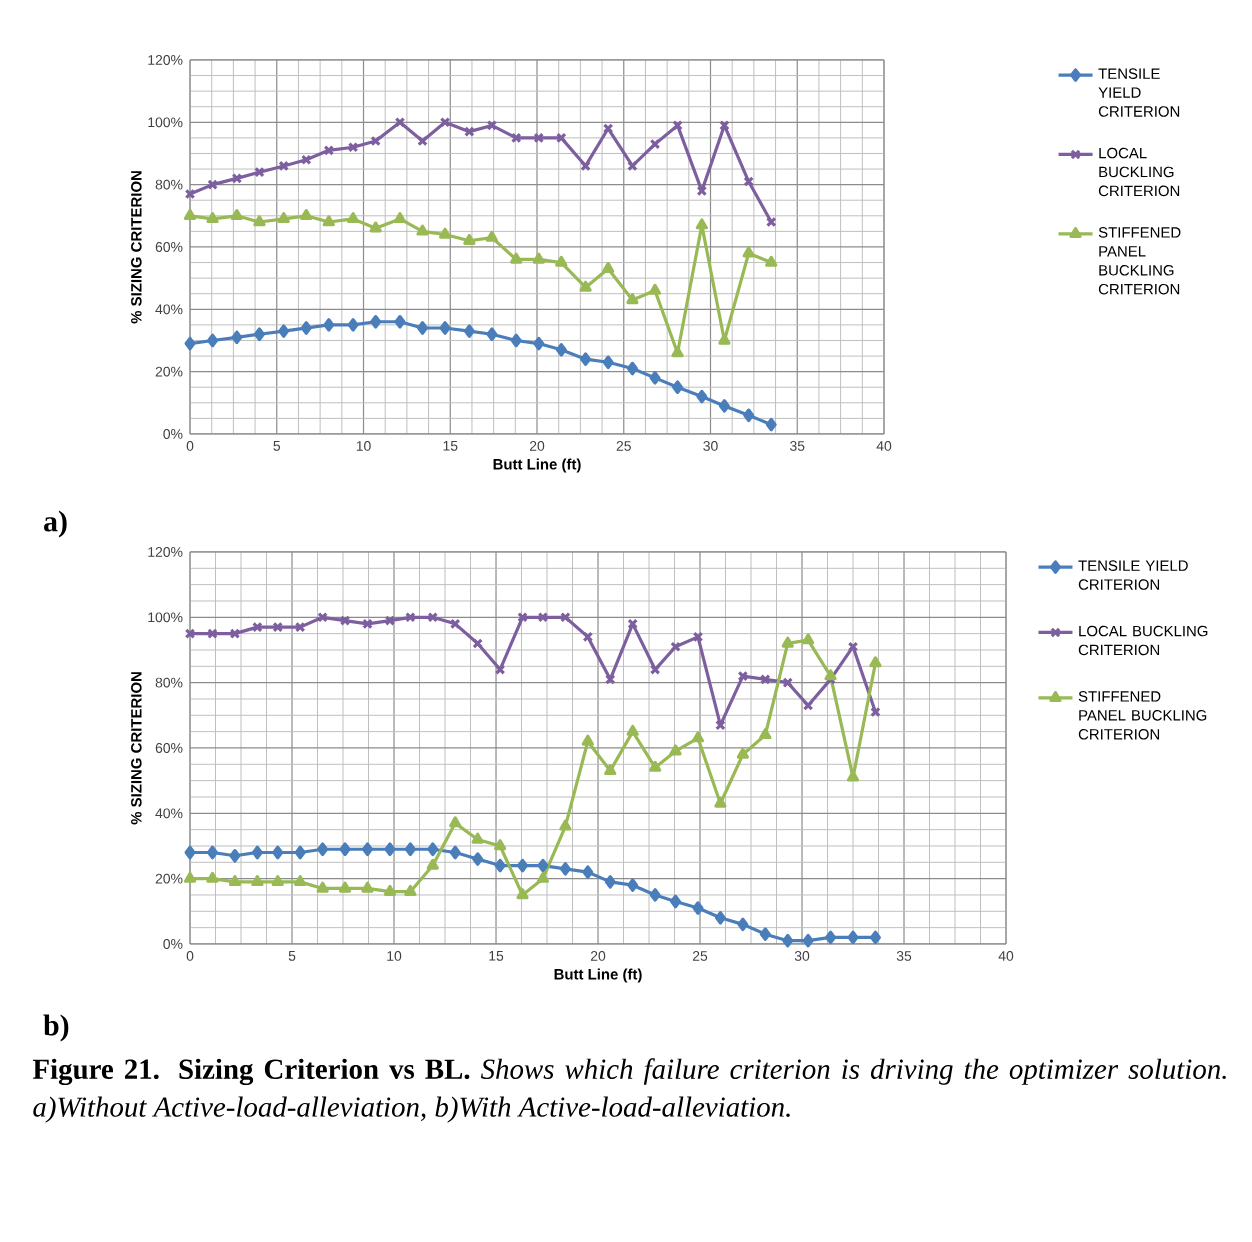 This screenshot has width=1252, height=1242. I want to click on text: a), so click(55, 524).